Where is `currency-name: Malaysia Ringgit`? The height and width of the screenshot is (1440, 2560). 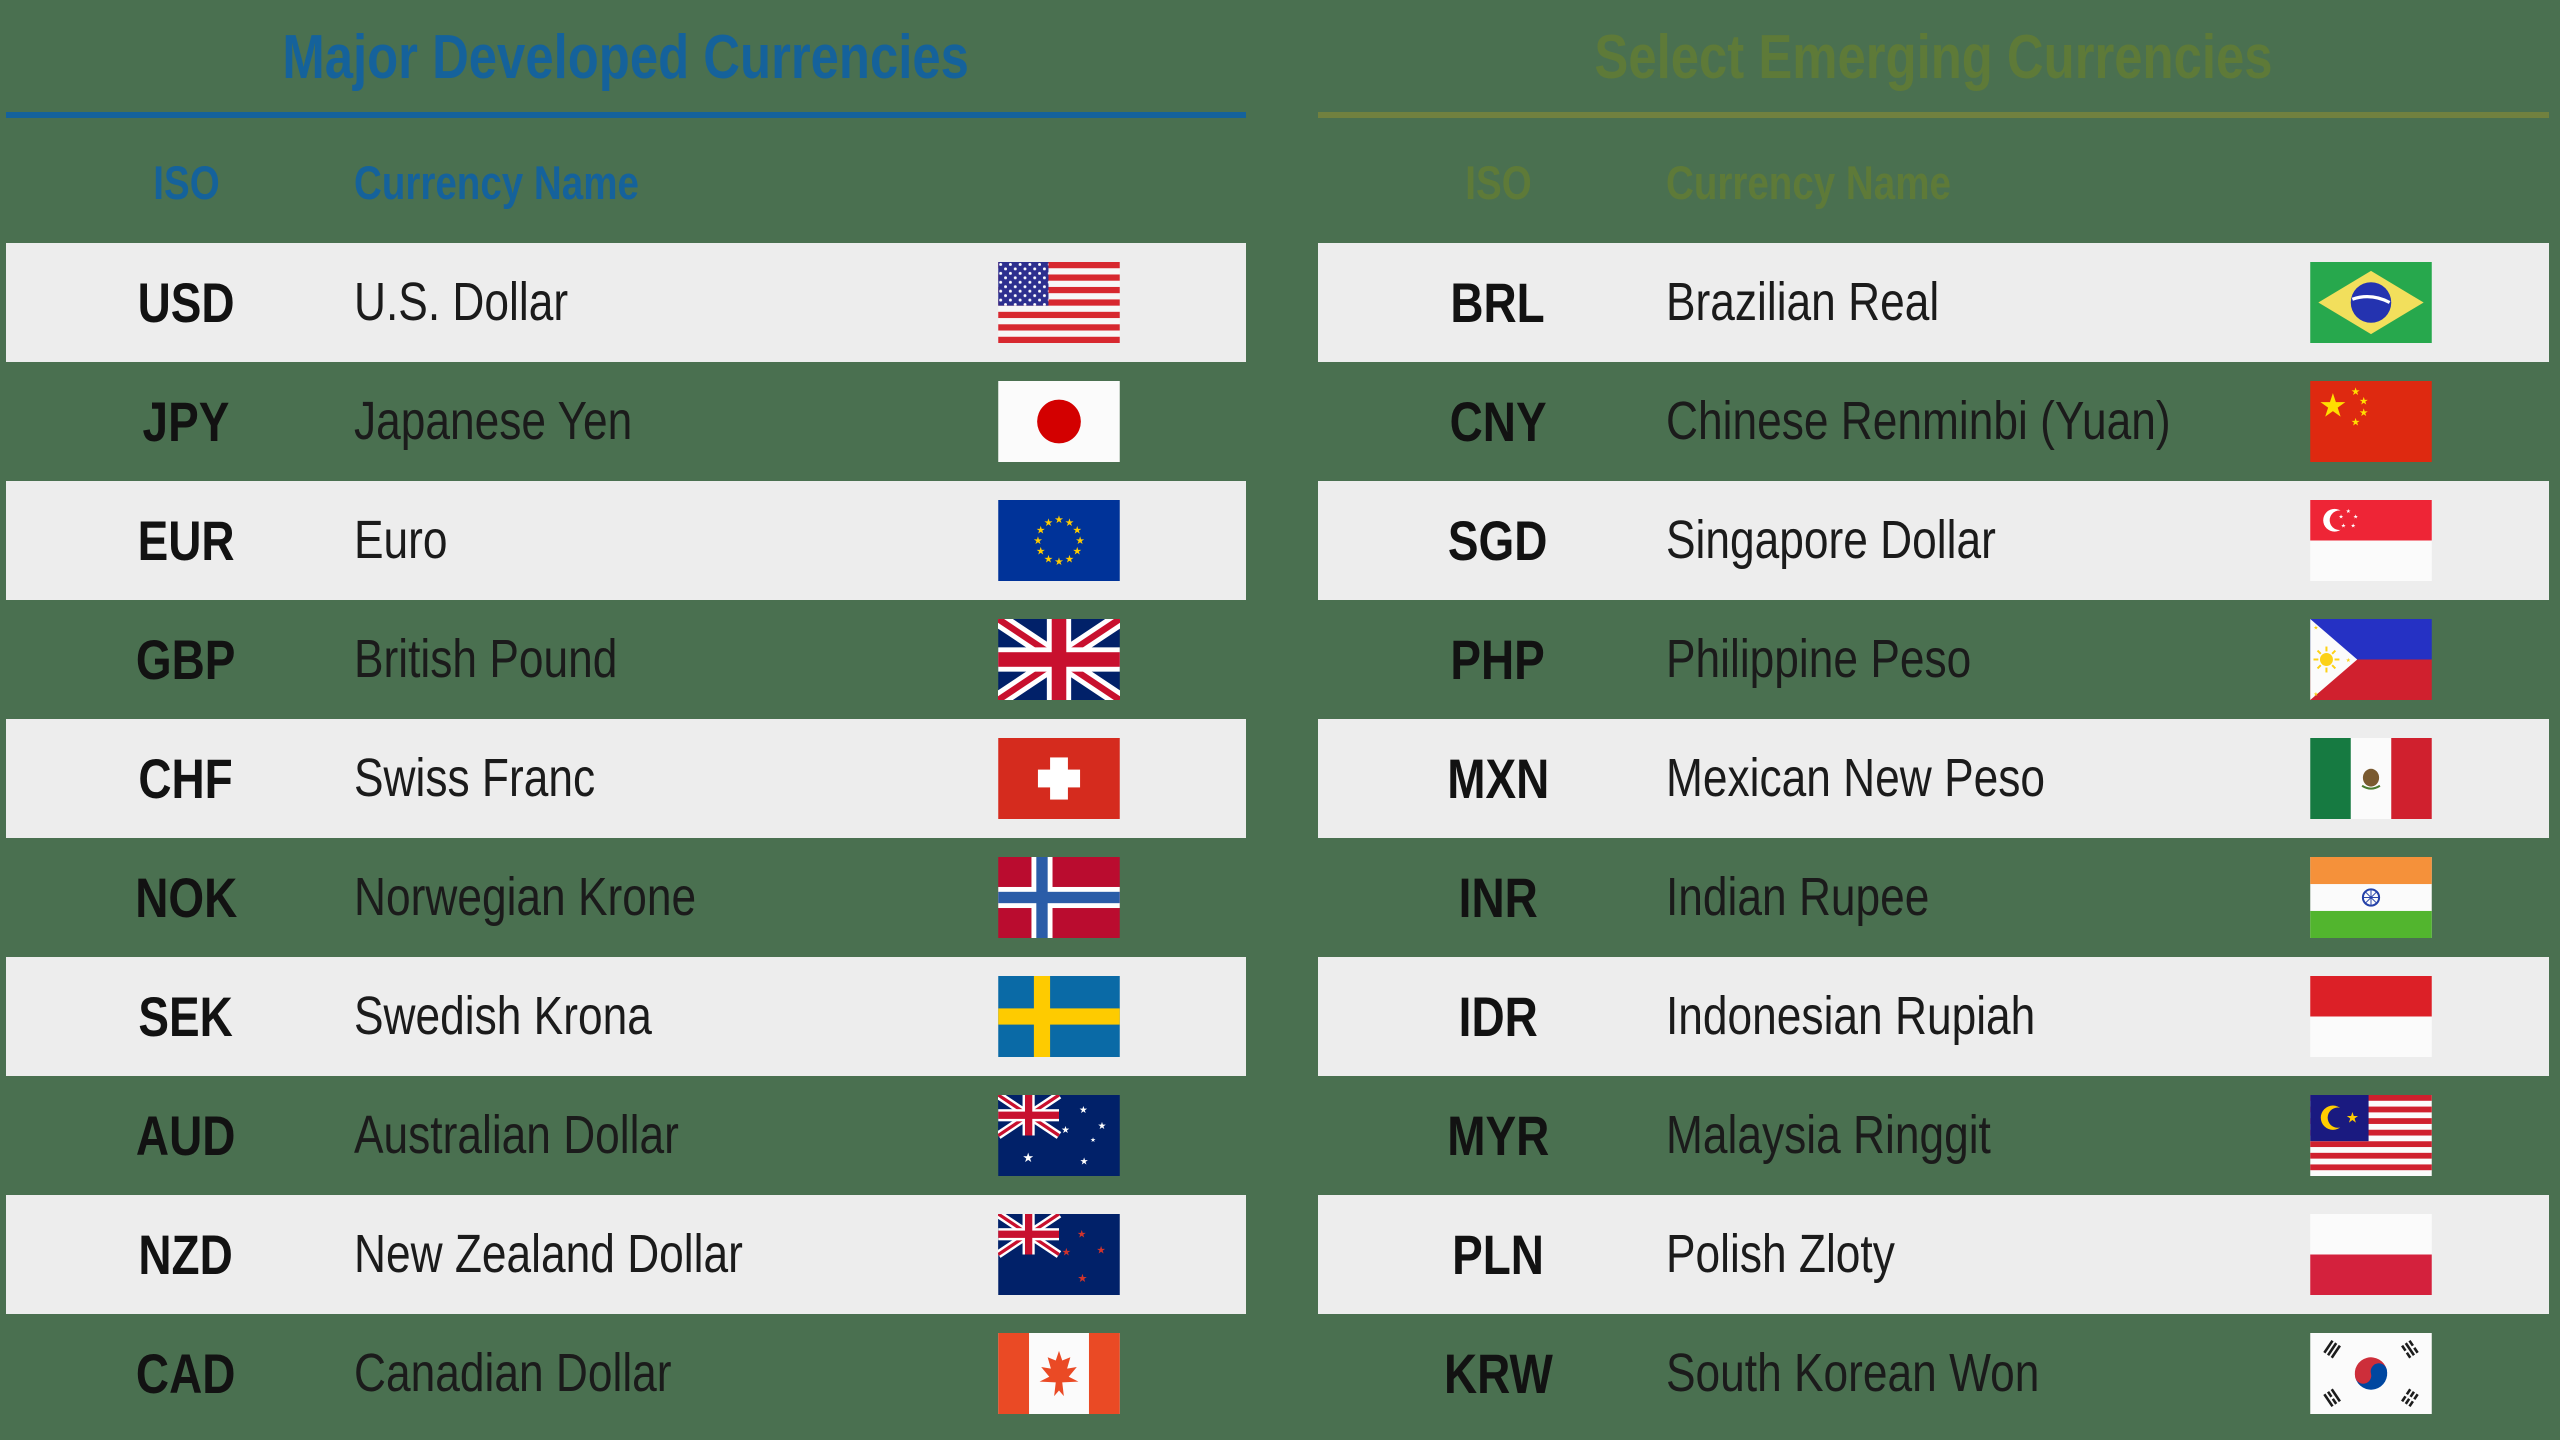 currency-name: Malaysia Ringgit is located at coordinates (1864, 1135).